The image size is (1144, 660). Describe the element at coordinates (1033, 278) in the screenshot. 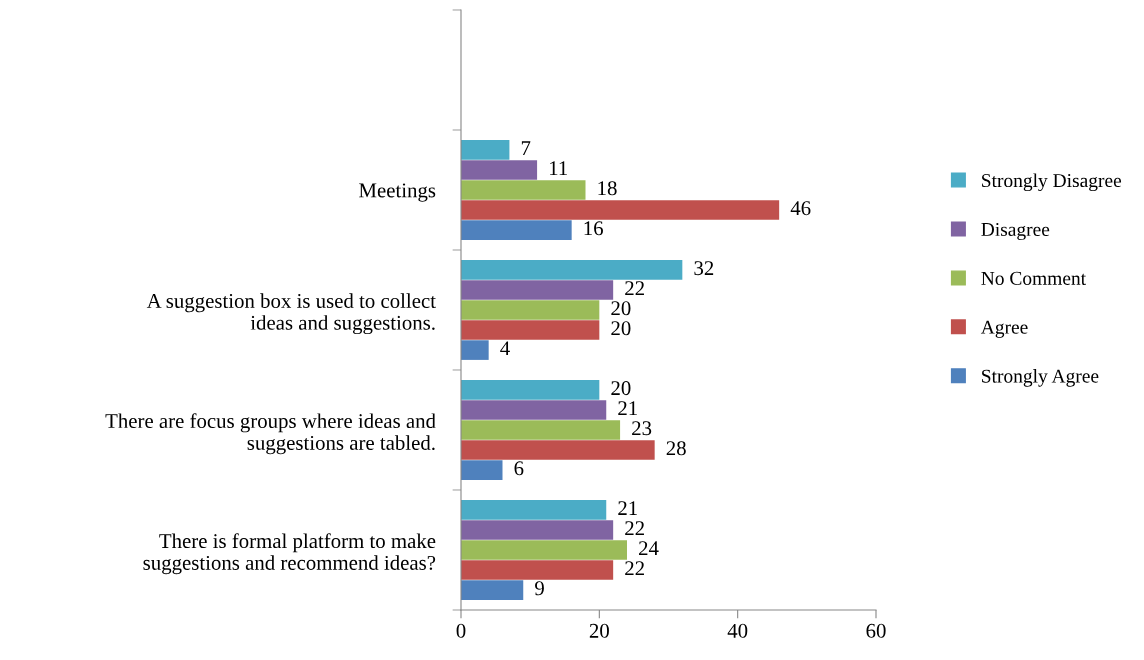

I see `legend-label: No Comment` at that location.